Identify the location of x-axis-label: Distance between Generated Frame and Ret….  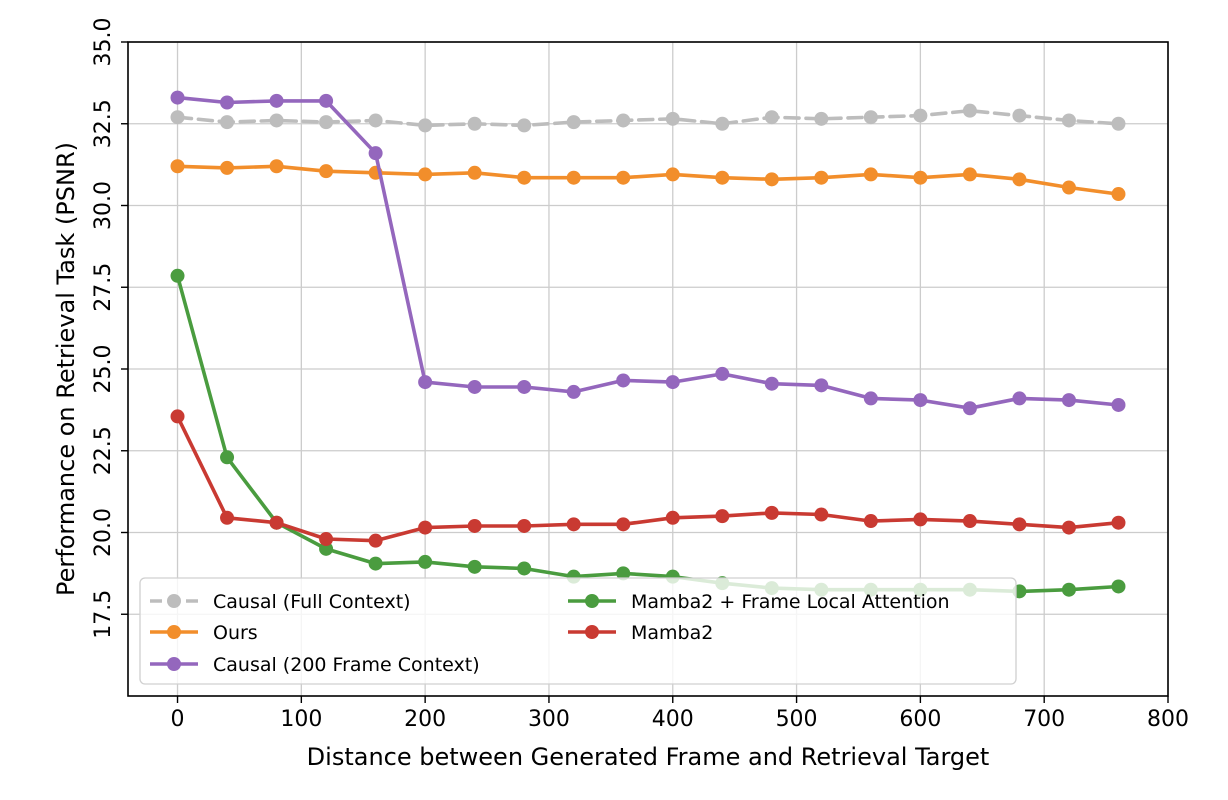
(648, 757).